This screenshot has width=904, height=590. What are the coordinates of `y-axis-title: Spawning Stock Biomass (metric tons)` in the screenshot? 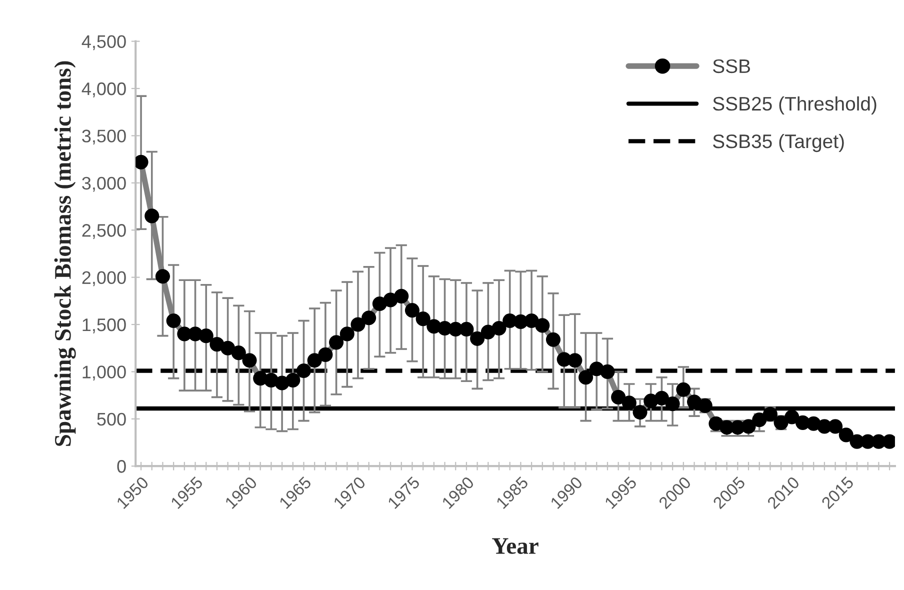 It's located at (65, 253).